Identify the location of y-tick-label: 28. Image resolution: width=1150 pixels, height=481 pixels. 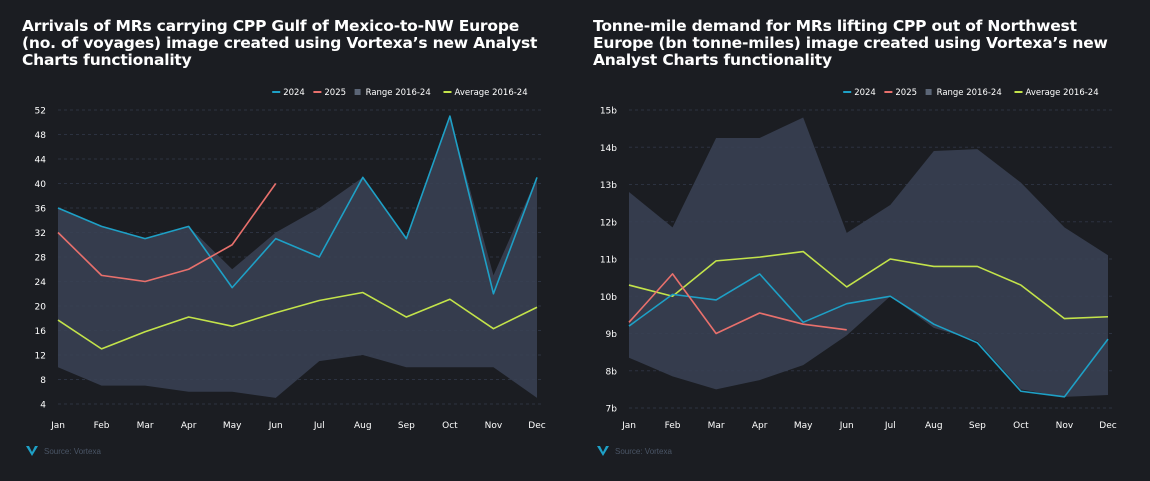
(41, 259).